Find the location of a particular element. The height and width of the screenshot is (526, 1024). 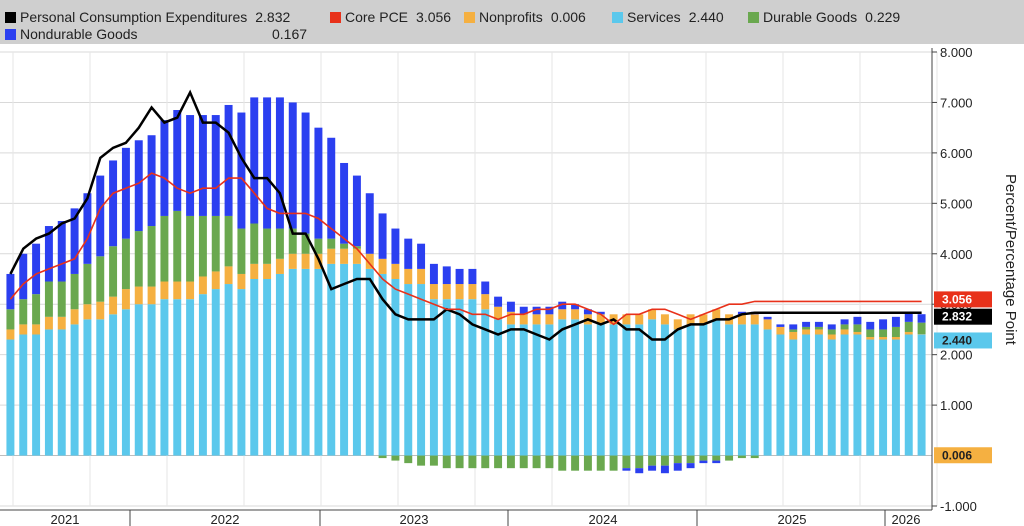

value-tag-label: 2.832 is located at coordinates (957, 317).